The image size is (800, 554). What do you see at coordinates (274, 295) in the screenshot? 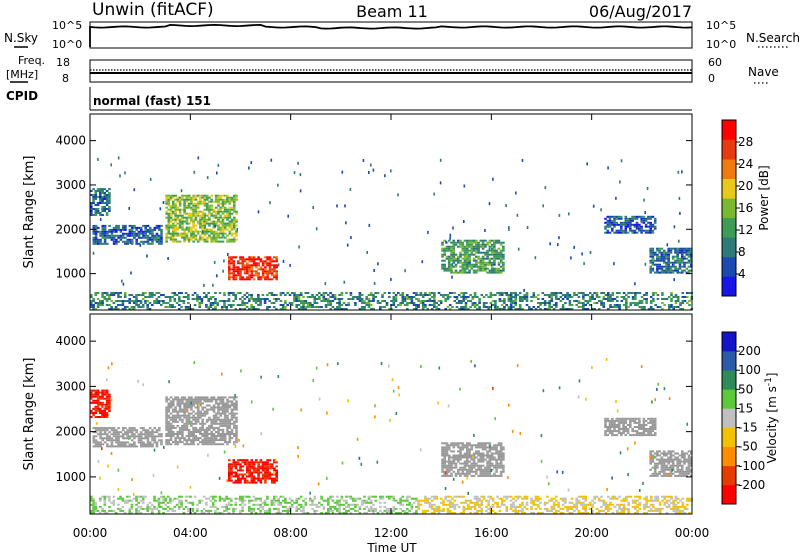
I see `data-cell-power-2043` at bounding box center [274, 295].